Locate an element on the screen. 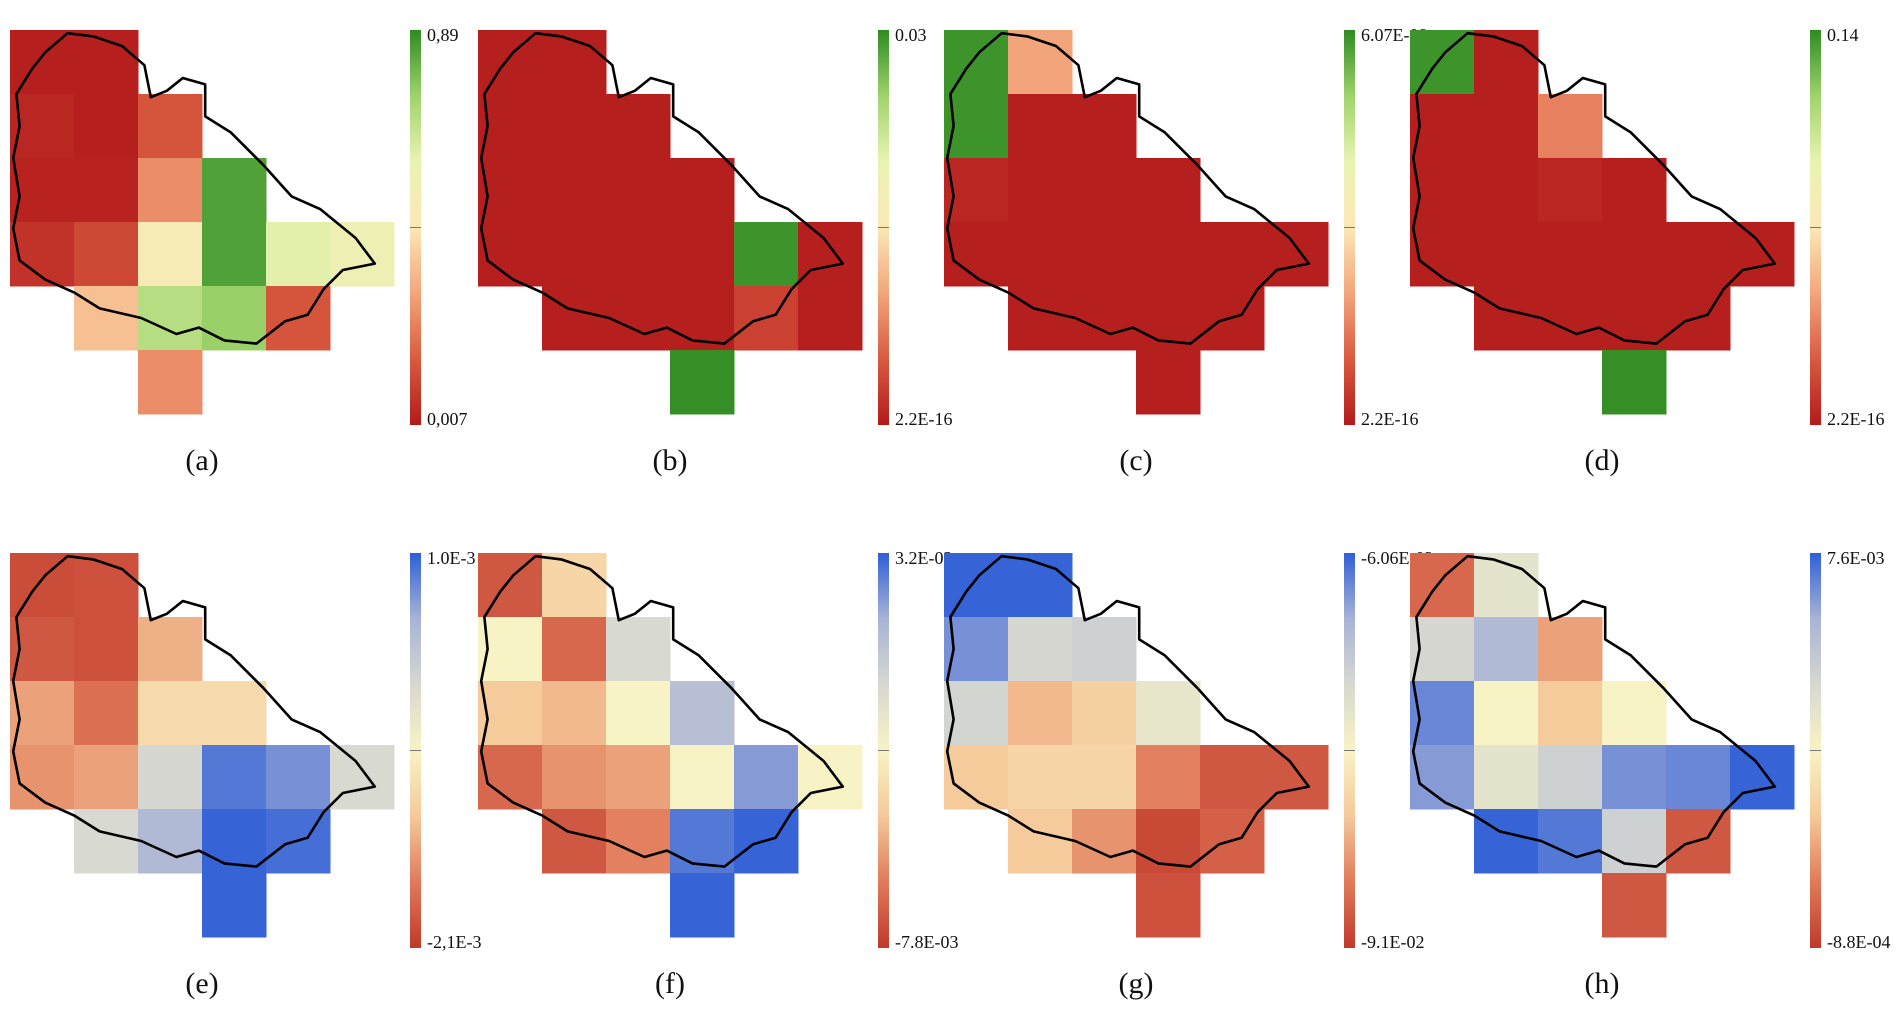 This screenshot has height=1036, width=1902. colorbar-max-label: 0.14 is located at coordinates (1843, 35).